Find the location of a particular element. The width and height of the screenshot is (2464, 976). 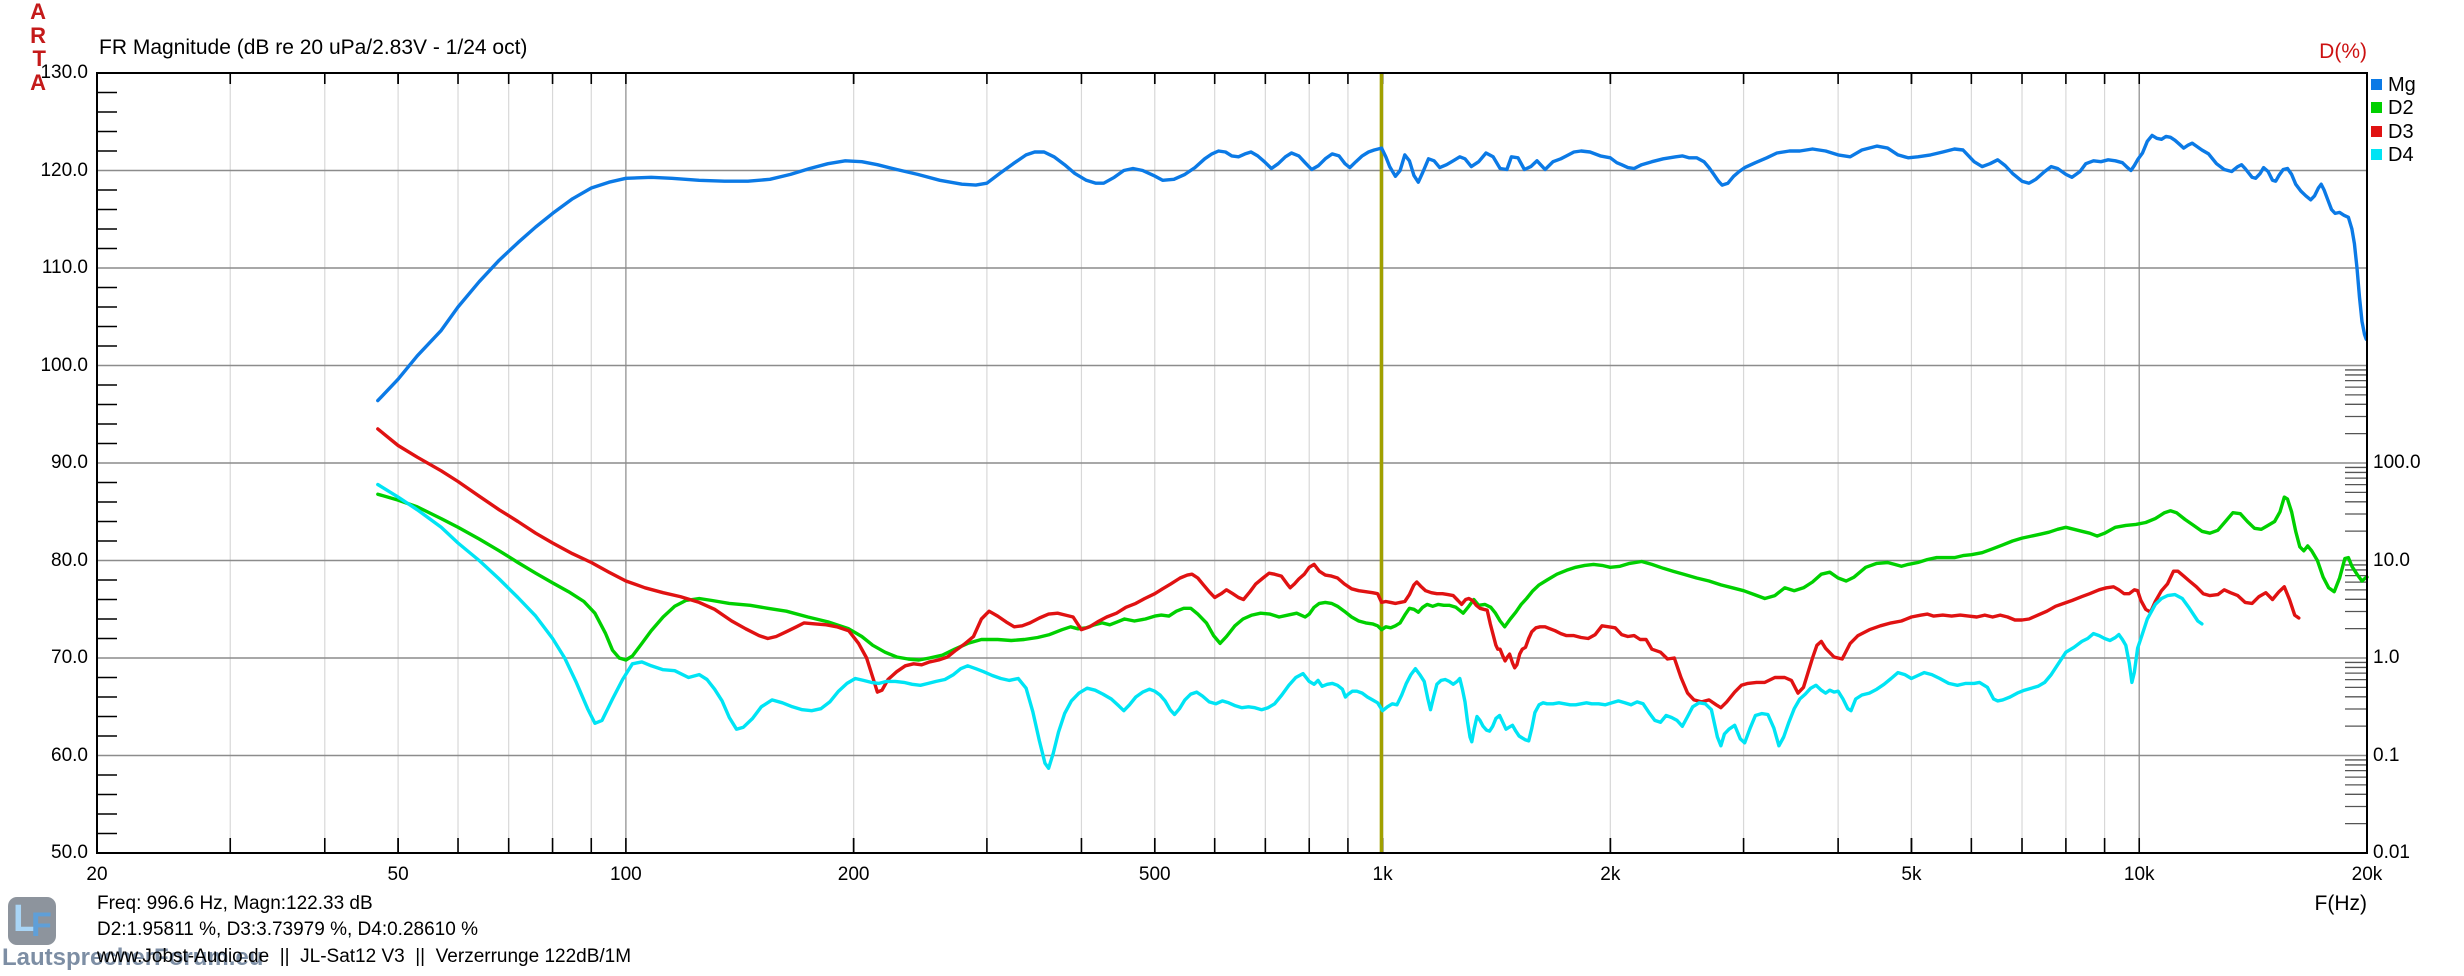

cursor-readout-frequency-magnitude: Freq: 996.6 Hz, Magn:122.33 dB is located at coordinates (235, 903).